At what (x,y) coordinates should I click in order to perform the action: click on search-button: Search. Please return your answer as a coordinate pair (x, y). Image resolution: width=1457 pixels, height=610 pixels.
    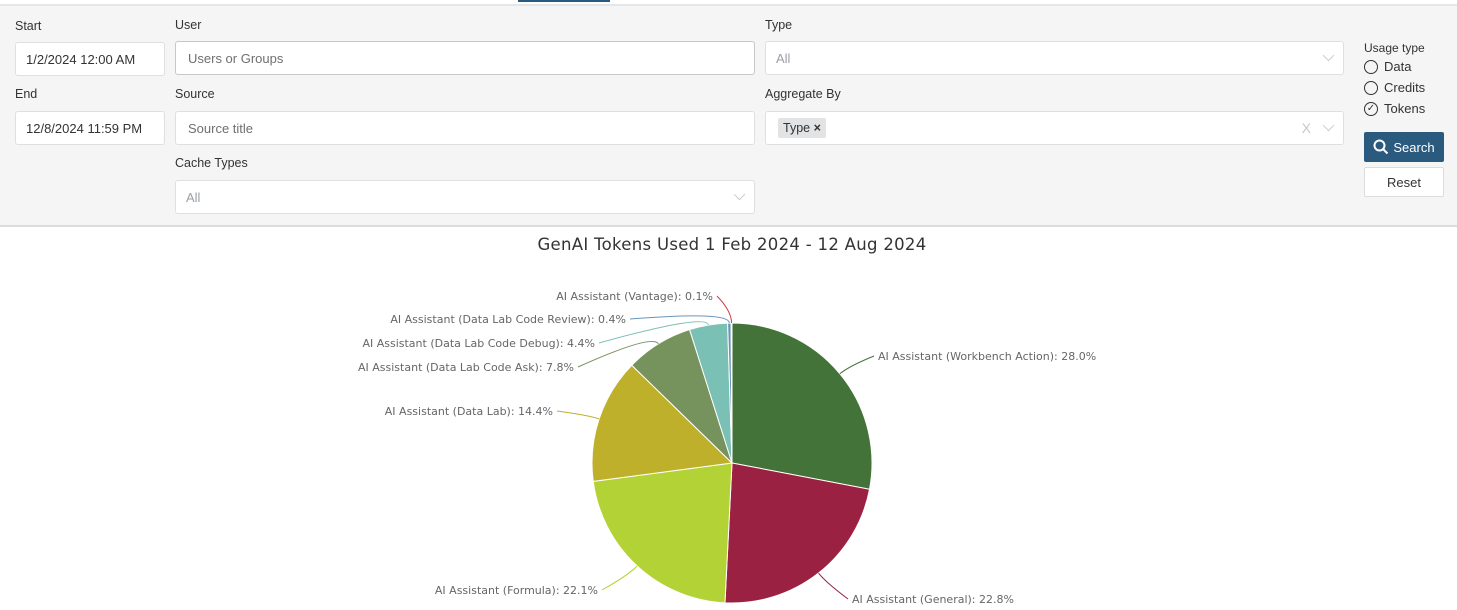
    Looking at the image, I should click on (1404, 147).